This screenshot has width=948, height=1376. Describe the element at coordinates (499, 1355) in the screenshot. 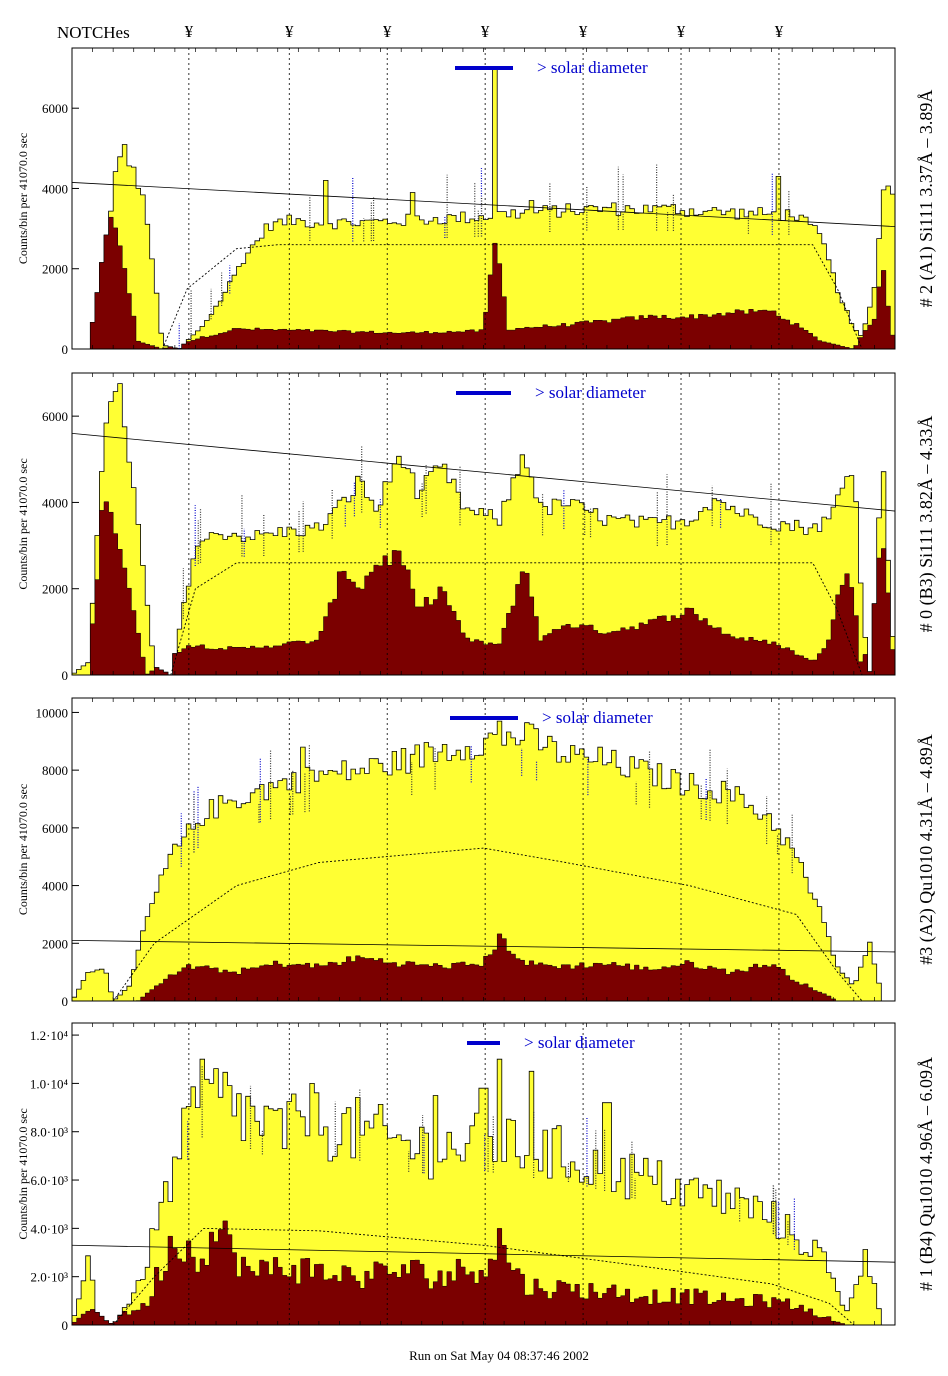

I see `run-info-label: Run on Sat May 04 08:37:46 2002` at that location.